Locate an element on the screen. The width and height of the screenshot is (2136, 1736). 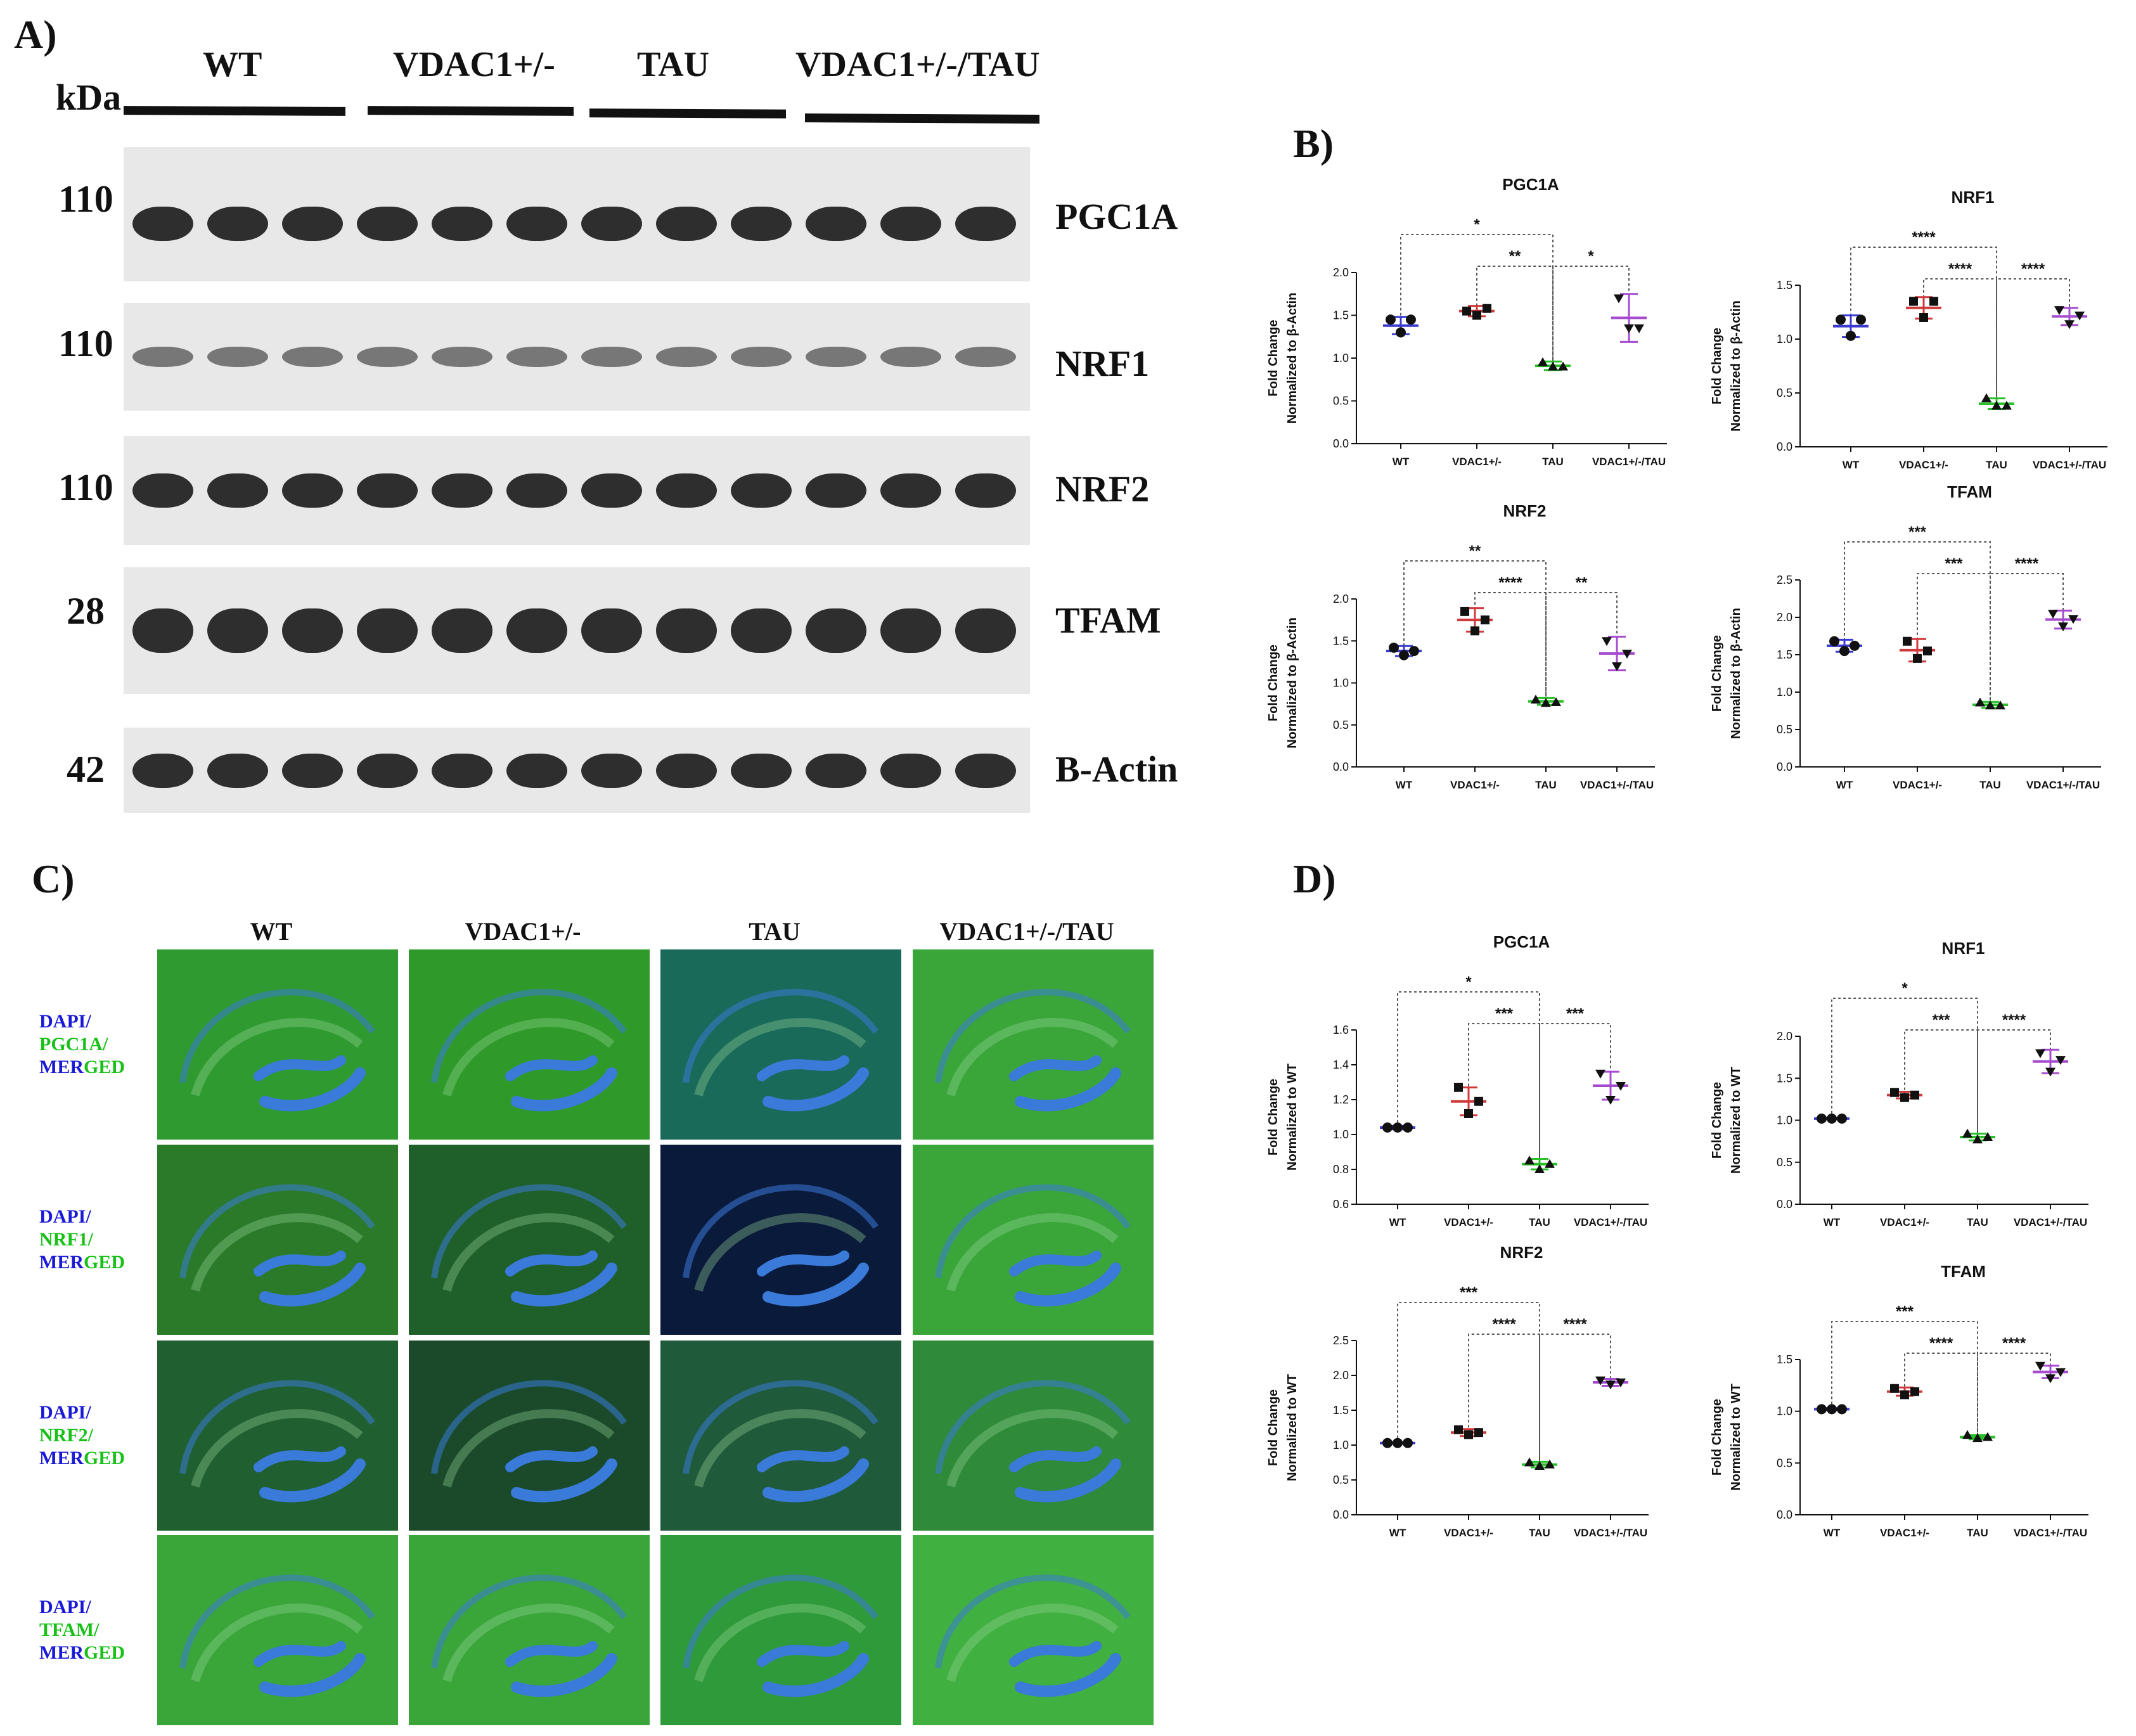
marker-text: PGC1A/ is located at coordinates (73, 1044).